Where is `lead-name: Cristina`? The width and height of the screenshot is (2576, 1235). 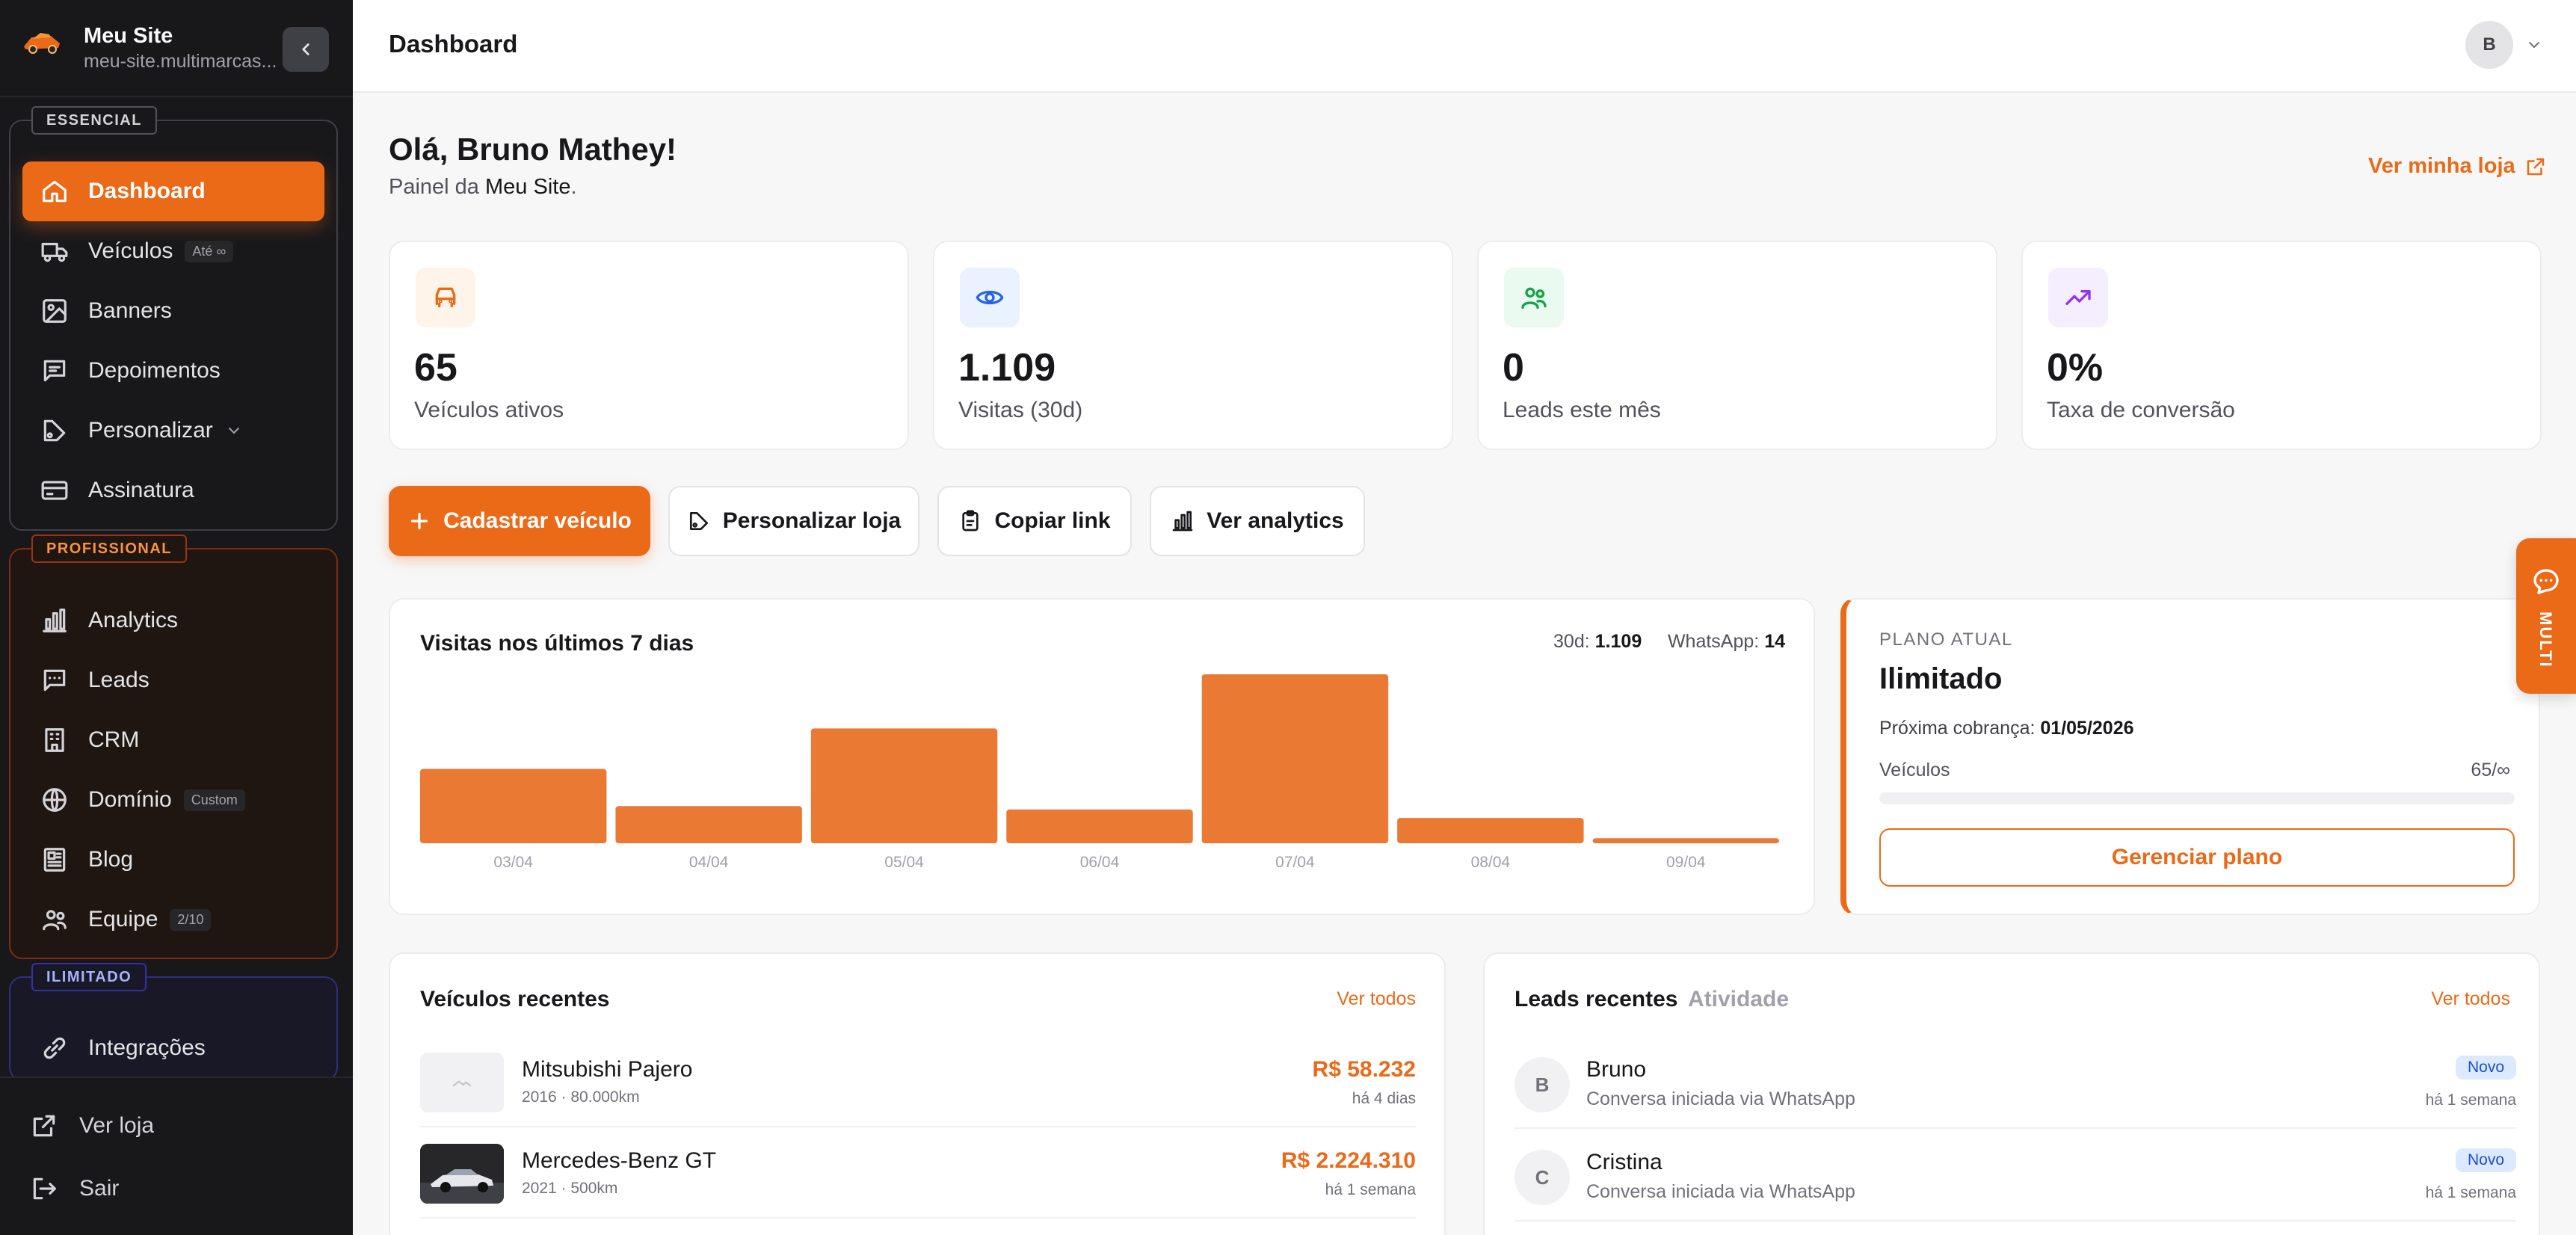 lead-name: Cristina is located at coordinates (1624, 1162).